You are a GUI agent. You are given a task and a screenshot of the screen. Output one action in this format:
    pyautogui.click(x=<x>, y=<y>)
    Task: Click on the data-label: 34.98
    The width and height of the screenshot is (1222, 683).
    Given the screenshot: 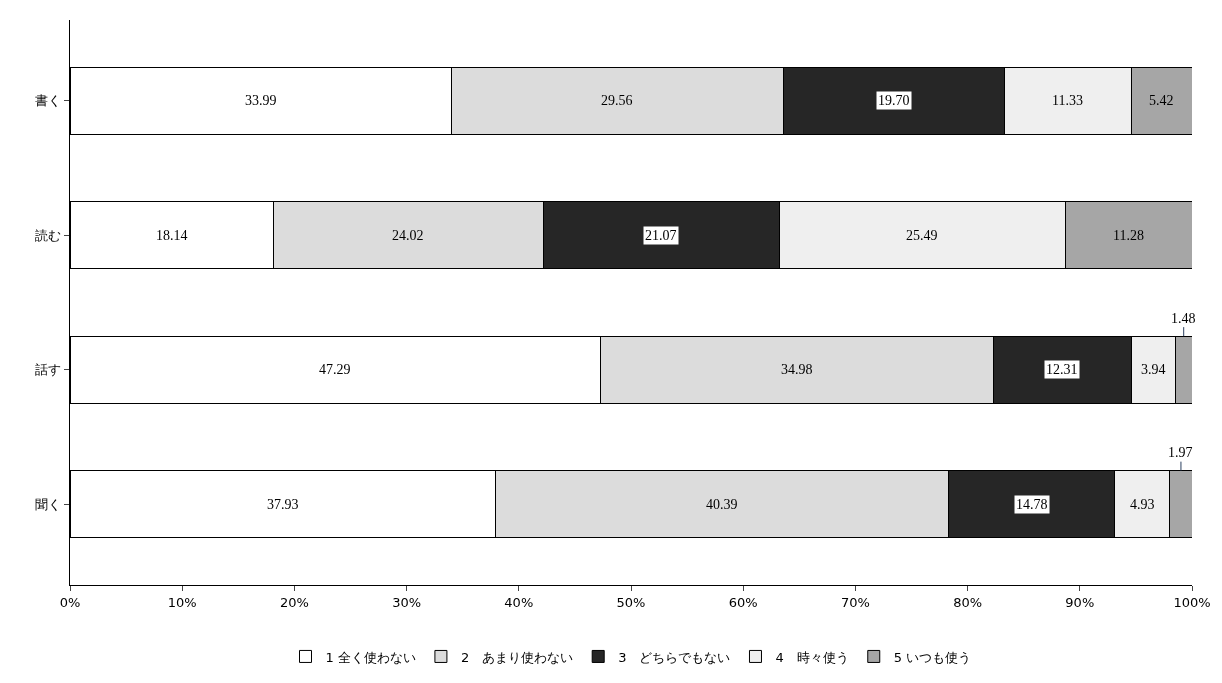 What is the action you would take?
    pyautogui.click(x=797, y=369)
    